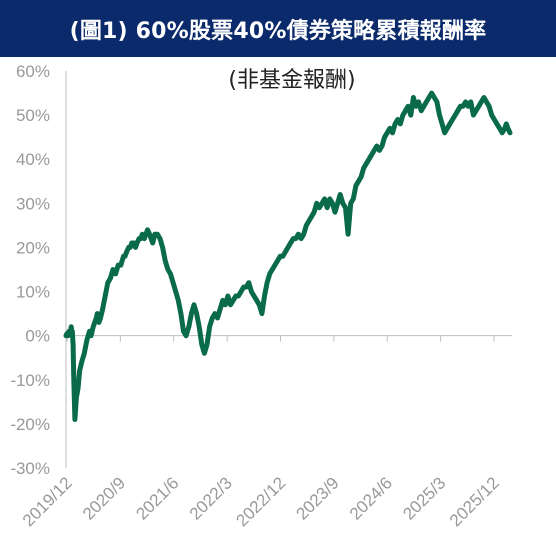 This screenshot has width=556, height=560. Describe the element at coordinates (30, 380) in the screenshot. I see `y-tick-label: -10%` at that location.